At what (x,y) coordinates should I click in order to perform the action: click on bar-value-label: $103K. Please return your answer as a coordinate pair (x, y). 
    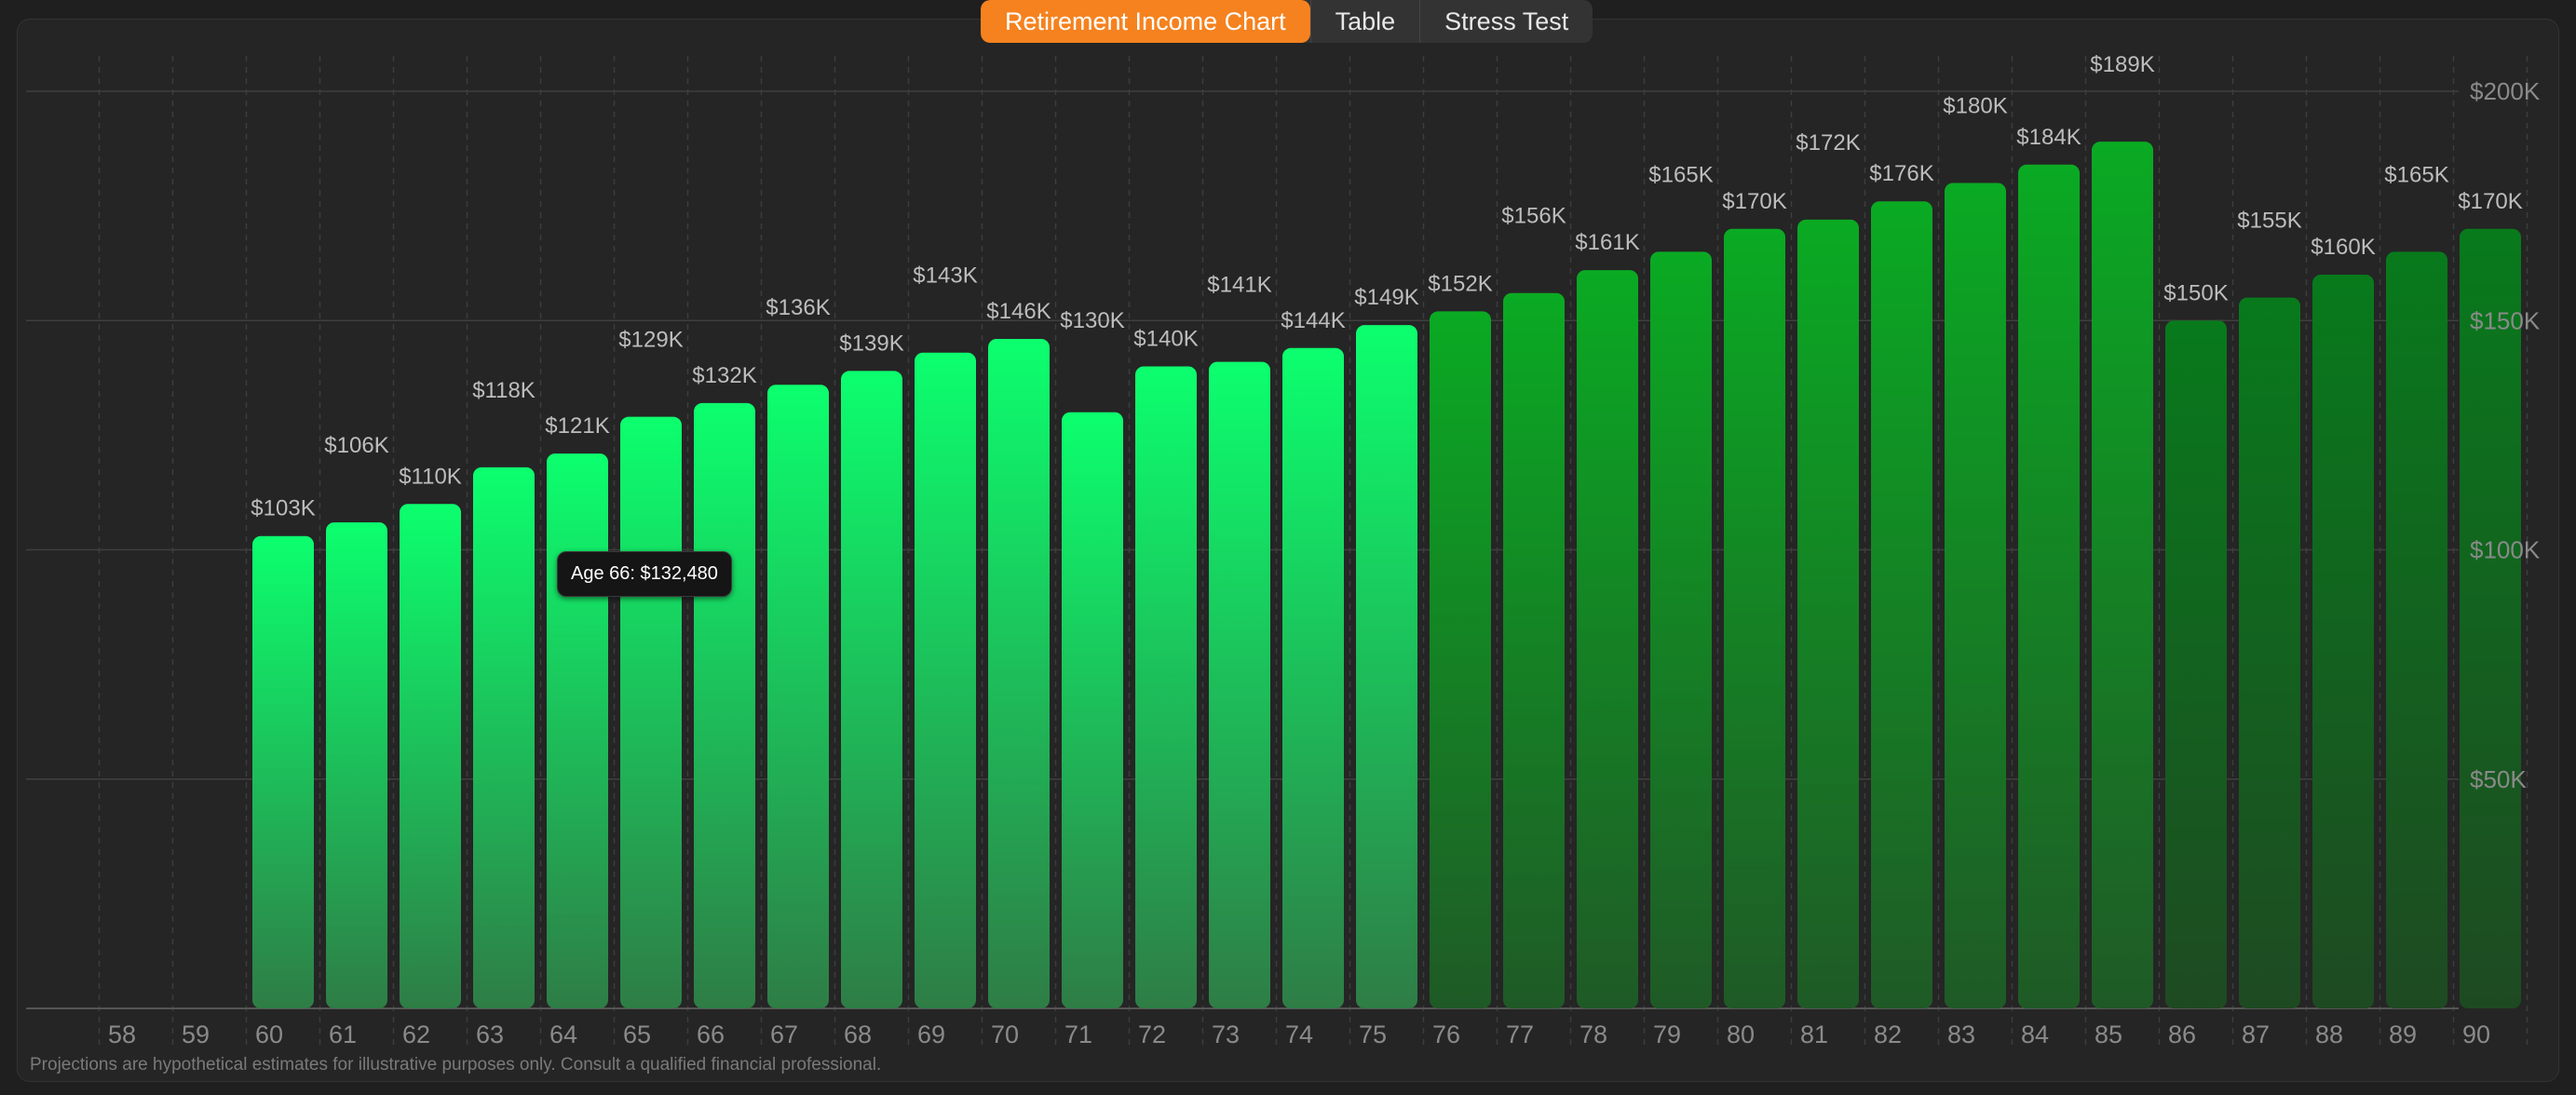
    Looking at the image, I should click on (283, 509).